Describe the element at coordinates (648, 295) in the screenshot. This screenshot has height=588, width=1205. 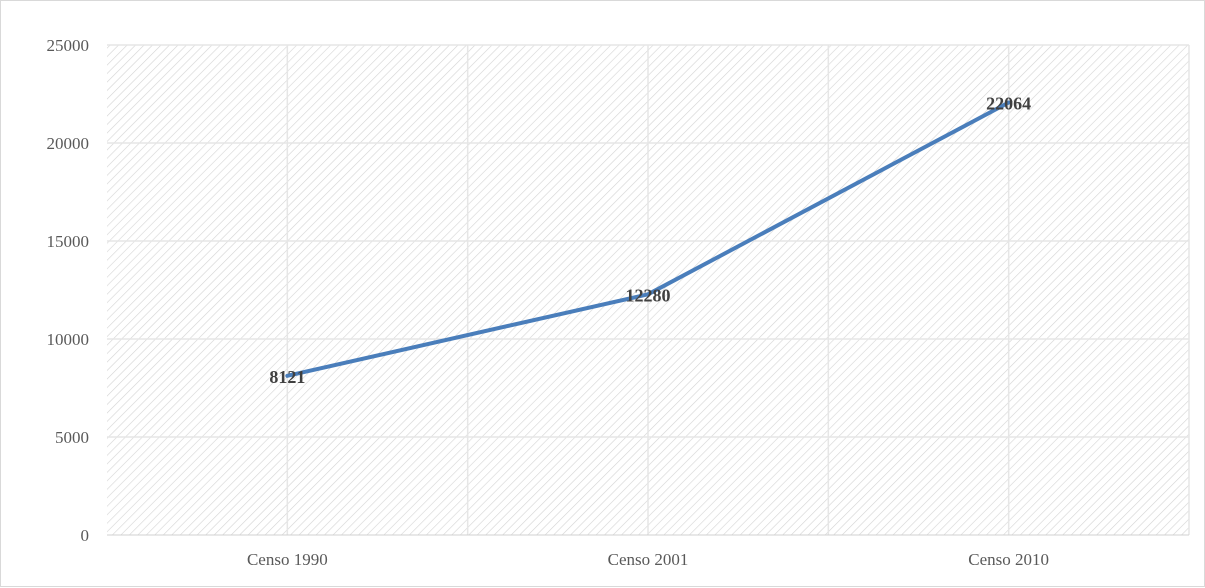
I see `data-label: 12280` at that location.